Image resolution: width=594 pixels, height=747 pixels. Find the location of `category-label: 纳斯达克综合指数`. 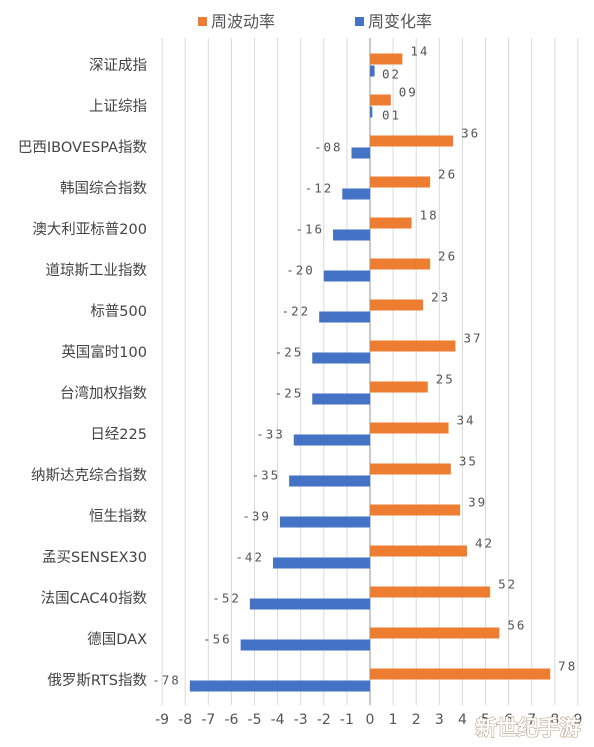

category-label: 纳斯达克综合指数 is located at coordinates (89, 475).